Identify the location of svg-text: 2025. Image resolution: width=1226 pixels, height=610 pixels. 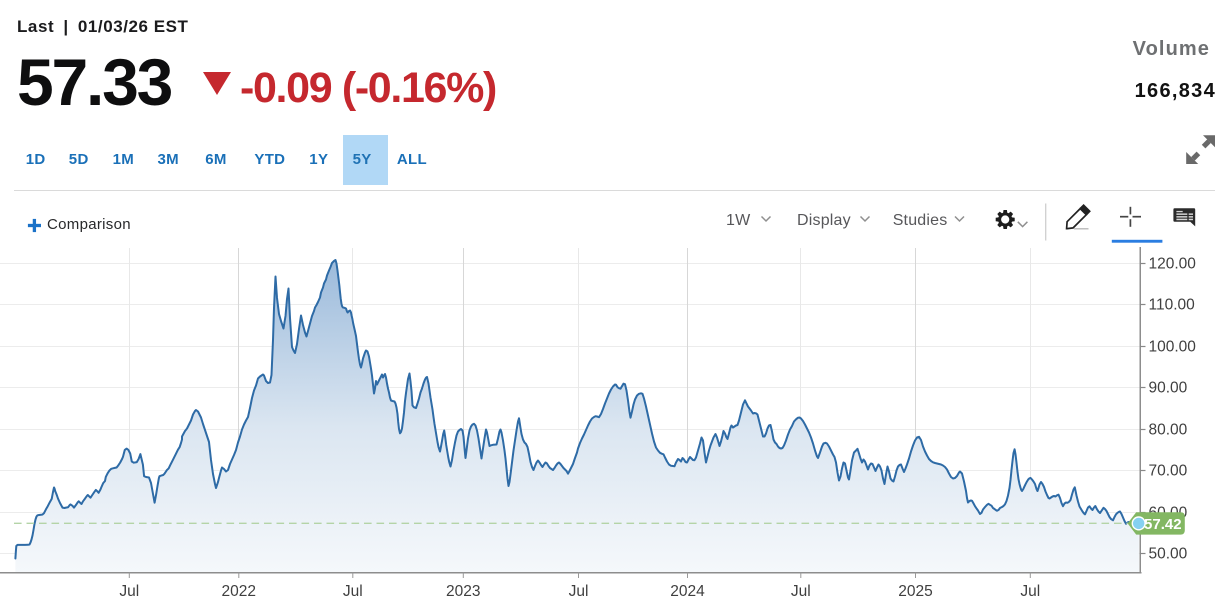
(915, 591).